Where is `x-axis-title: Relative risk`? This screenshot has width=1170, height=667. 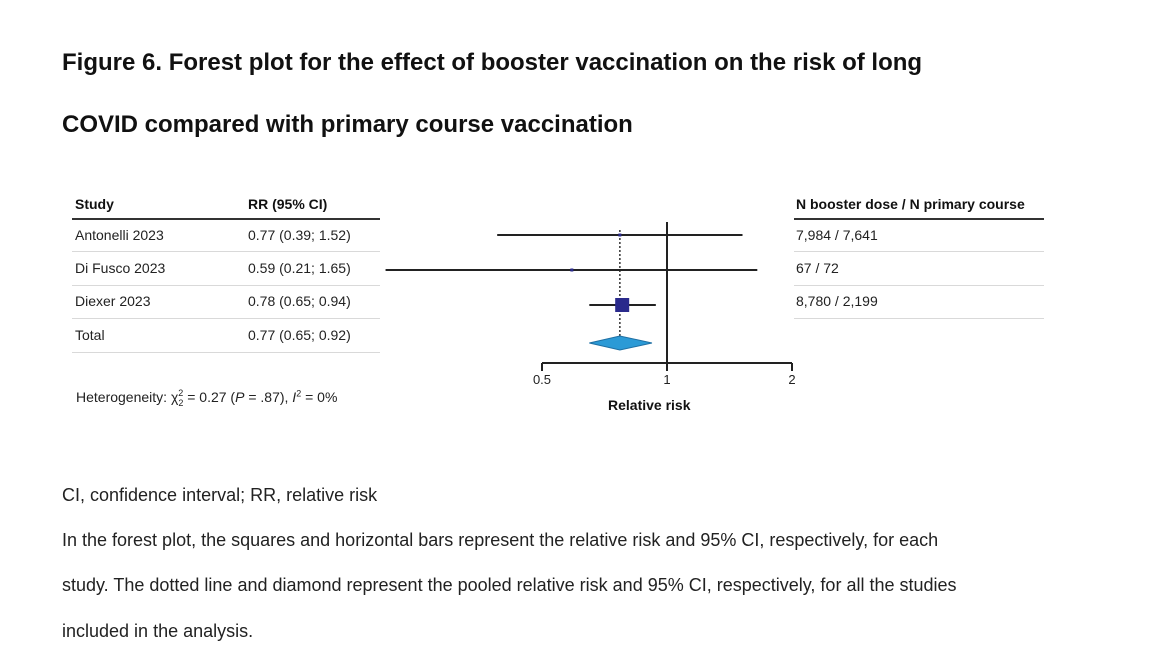 x-axis-title: Relative risk is located at coordinates (649, 405).